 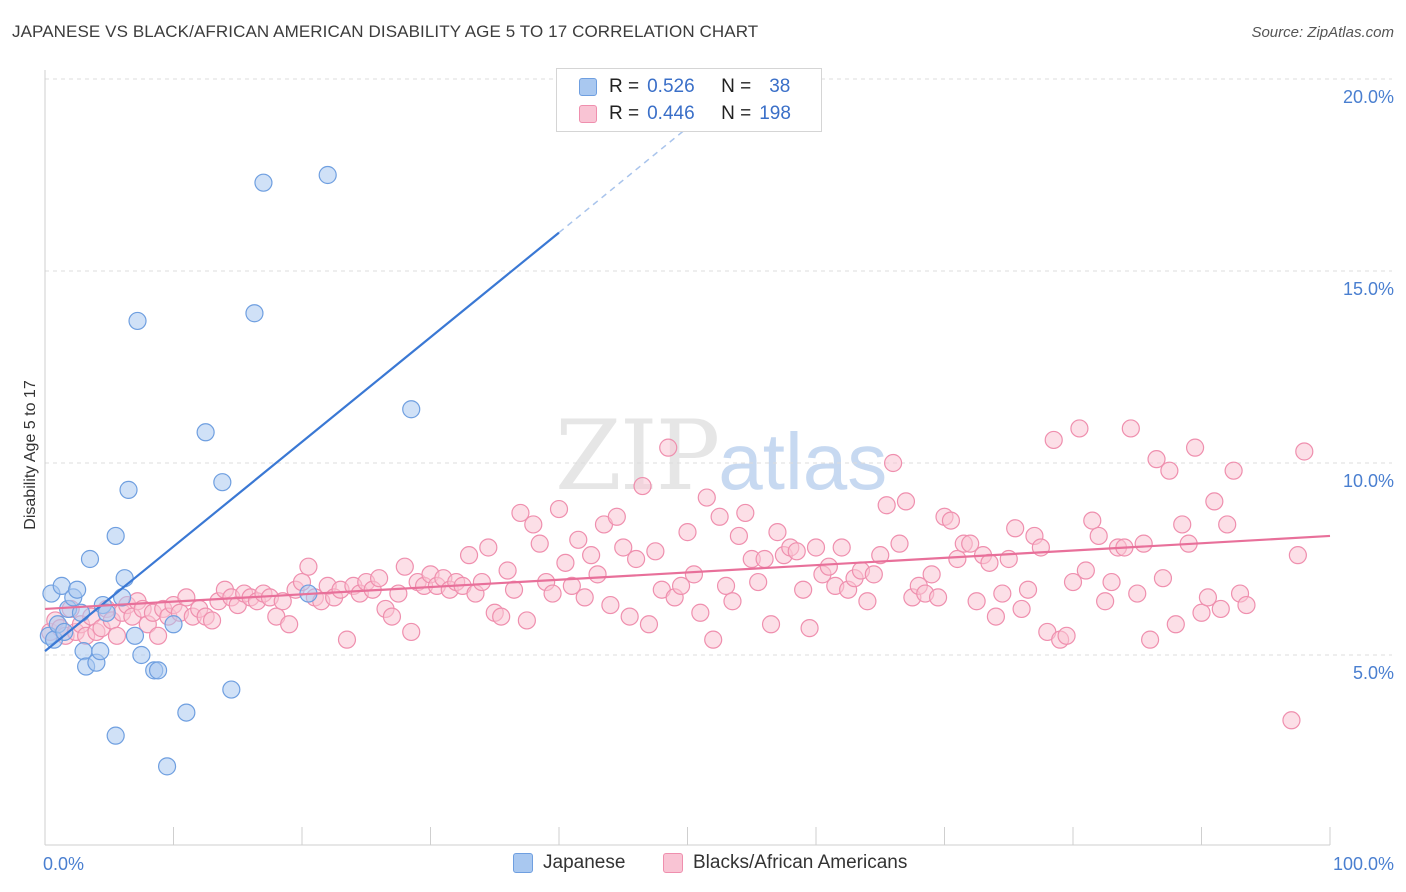 I want to click on x-tick-label: 0.0%, so click(x=63, y=864).